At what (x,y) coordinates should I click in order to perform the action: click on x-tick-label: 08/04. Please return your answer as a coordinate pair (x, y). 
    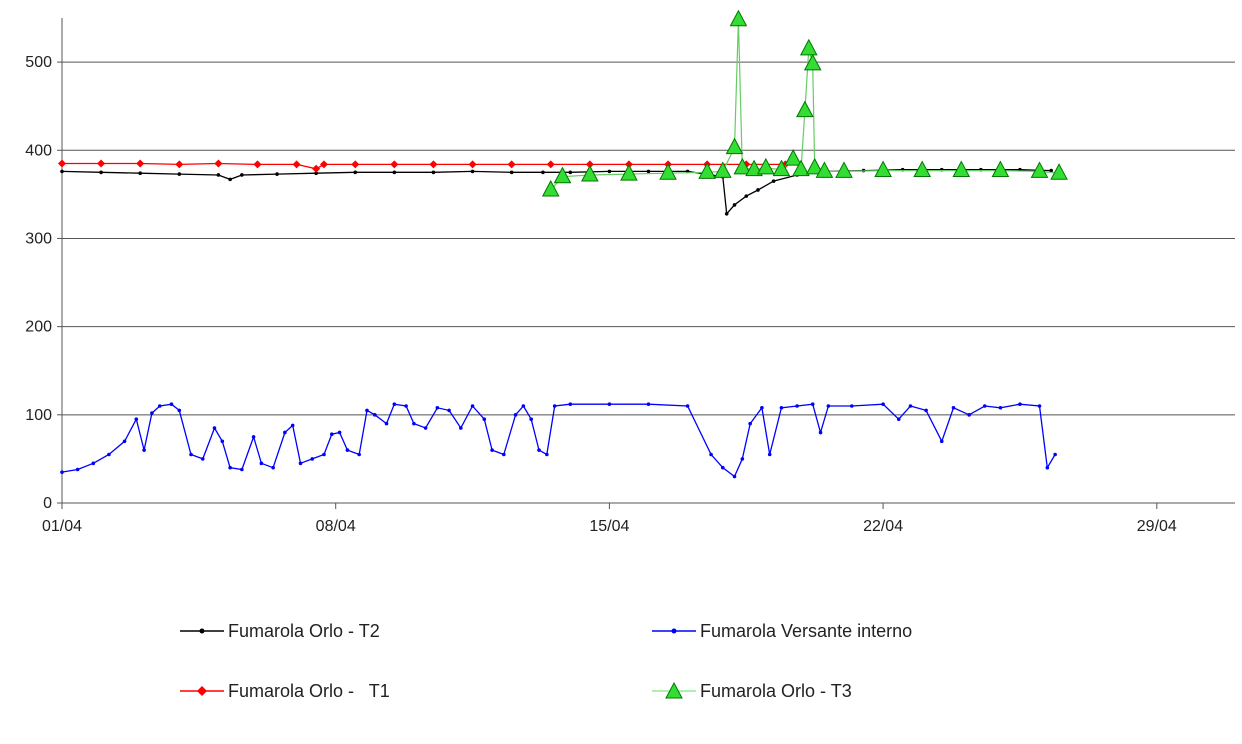
    Looking at the image, I should click on (336, 526).